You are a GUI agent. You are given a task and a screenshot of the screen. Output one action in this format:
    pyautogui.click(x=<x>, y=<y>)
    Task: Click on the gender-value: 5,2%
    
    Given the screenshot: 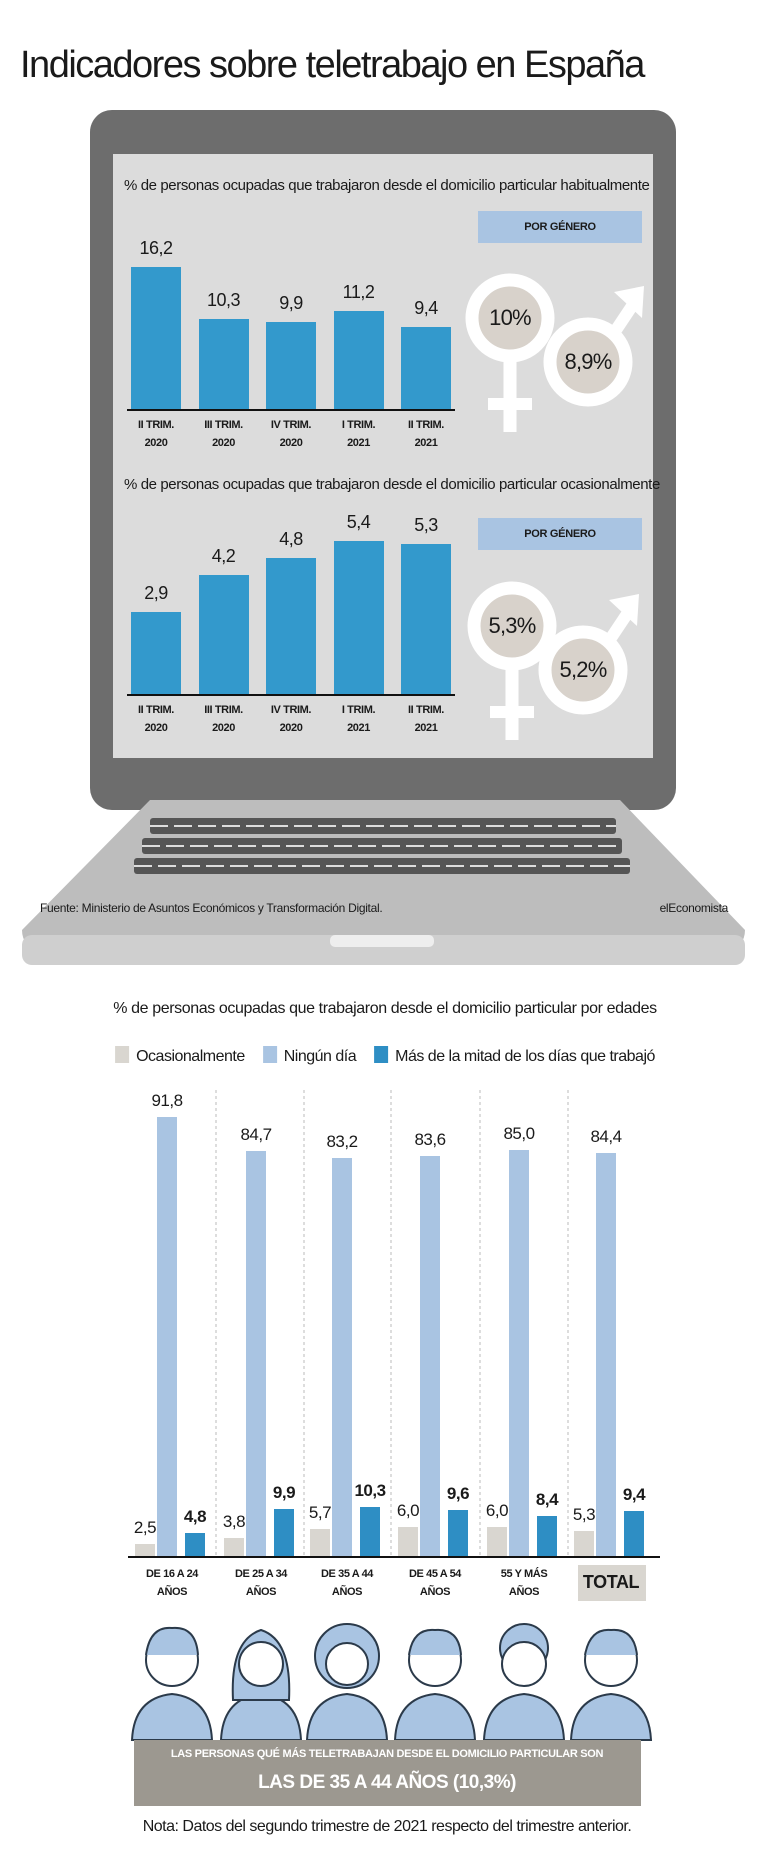 What is the action you would take?
    pyautogui.click(x=583, y=669)
    